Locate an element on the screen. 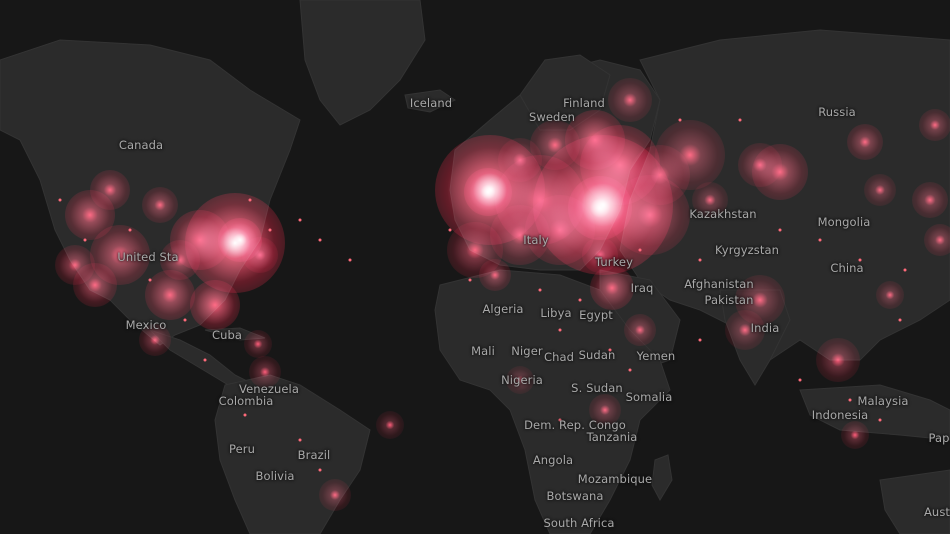 Image resolution: width=950 pixels, height=534 pixels. label-somalia: Somalia is located at coordinates (649, 397).